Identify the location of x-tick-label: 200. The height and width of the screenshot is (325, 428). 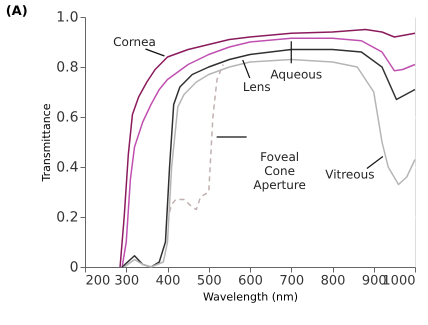
(98, 281).